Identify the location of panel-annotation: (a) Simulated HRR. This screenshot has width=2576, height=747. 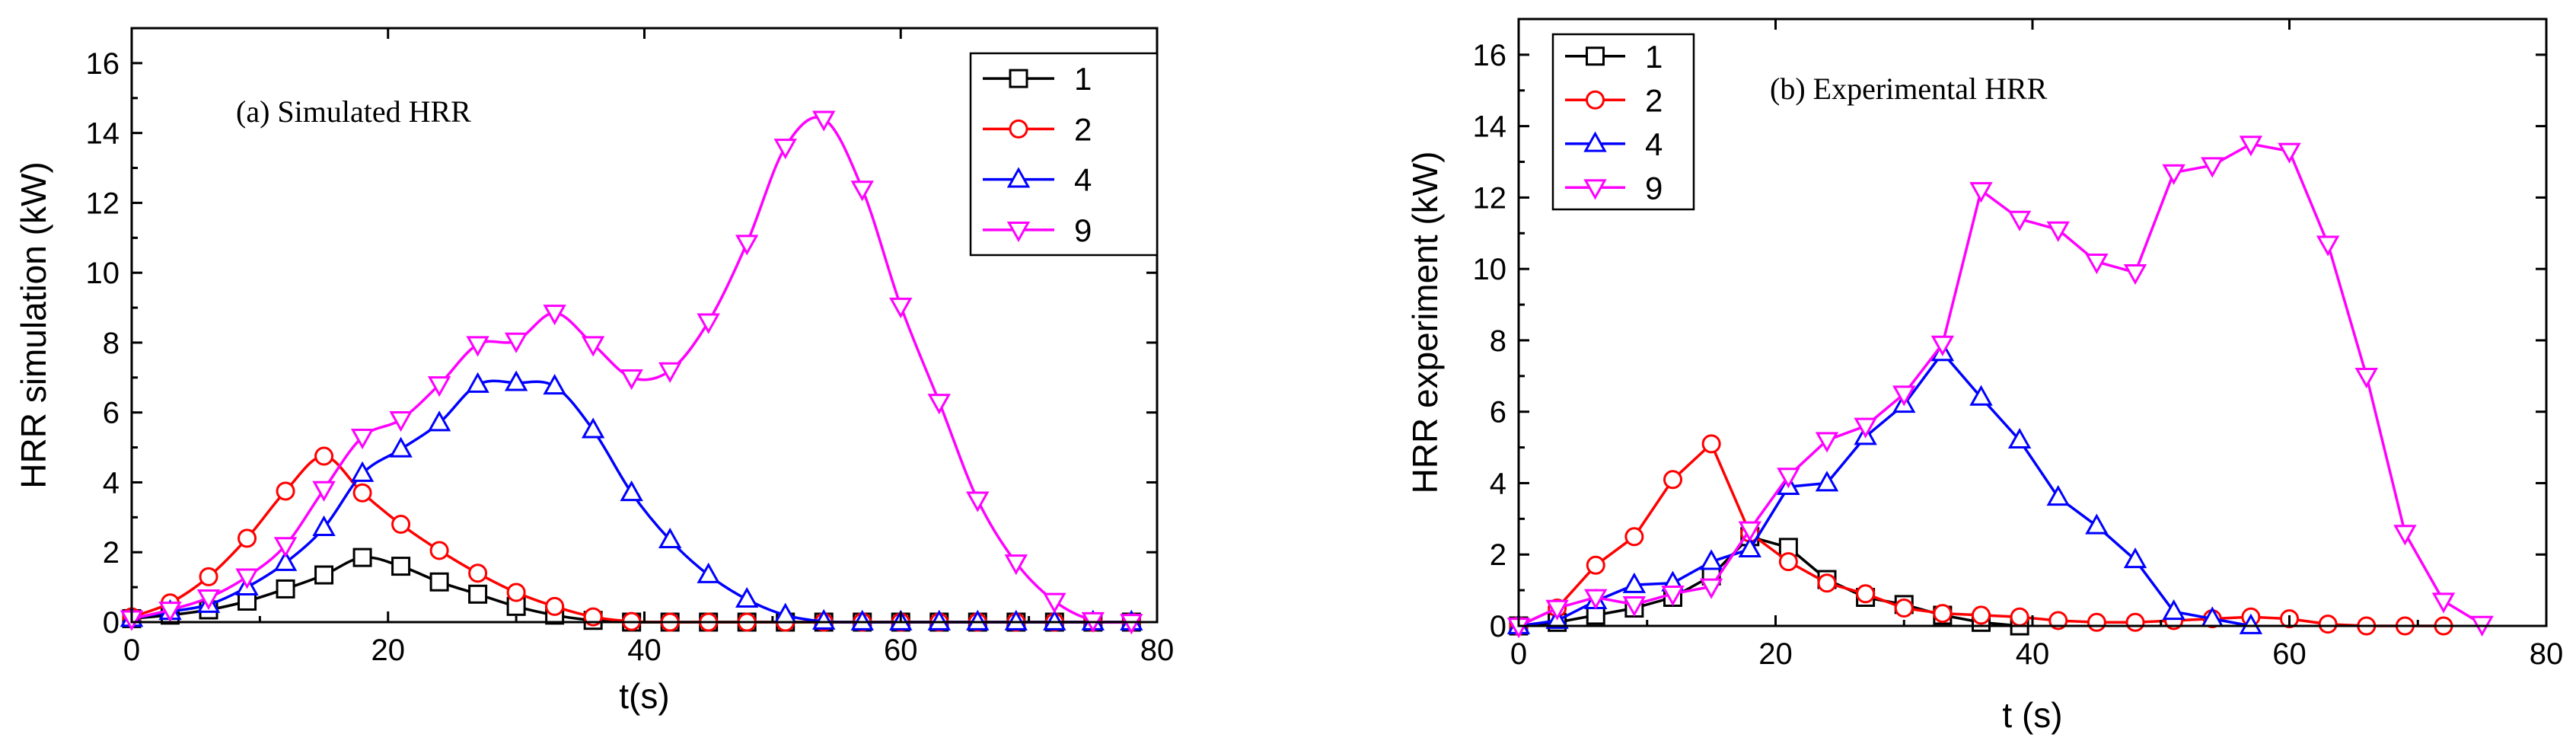
(354, 111).